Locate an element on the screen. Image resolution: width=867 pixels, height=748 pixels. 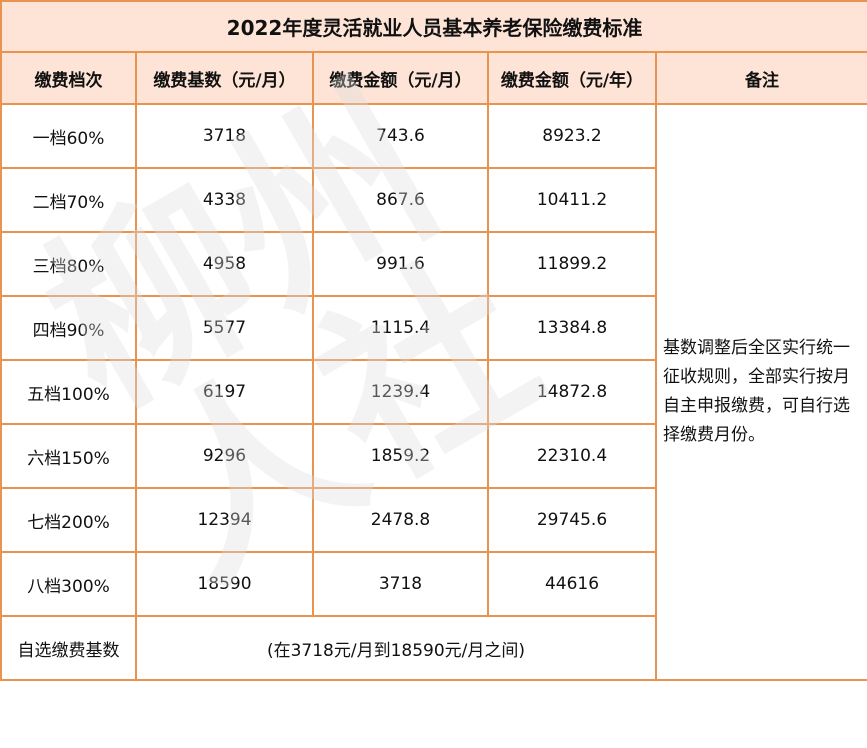
tier-cell: 三档80% is located at coordinates (68, 264).